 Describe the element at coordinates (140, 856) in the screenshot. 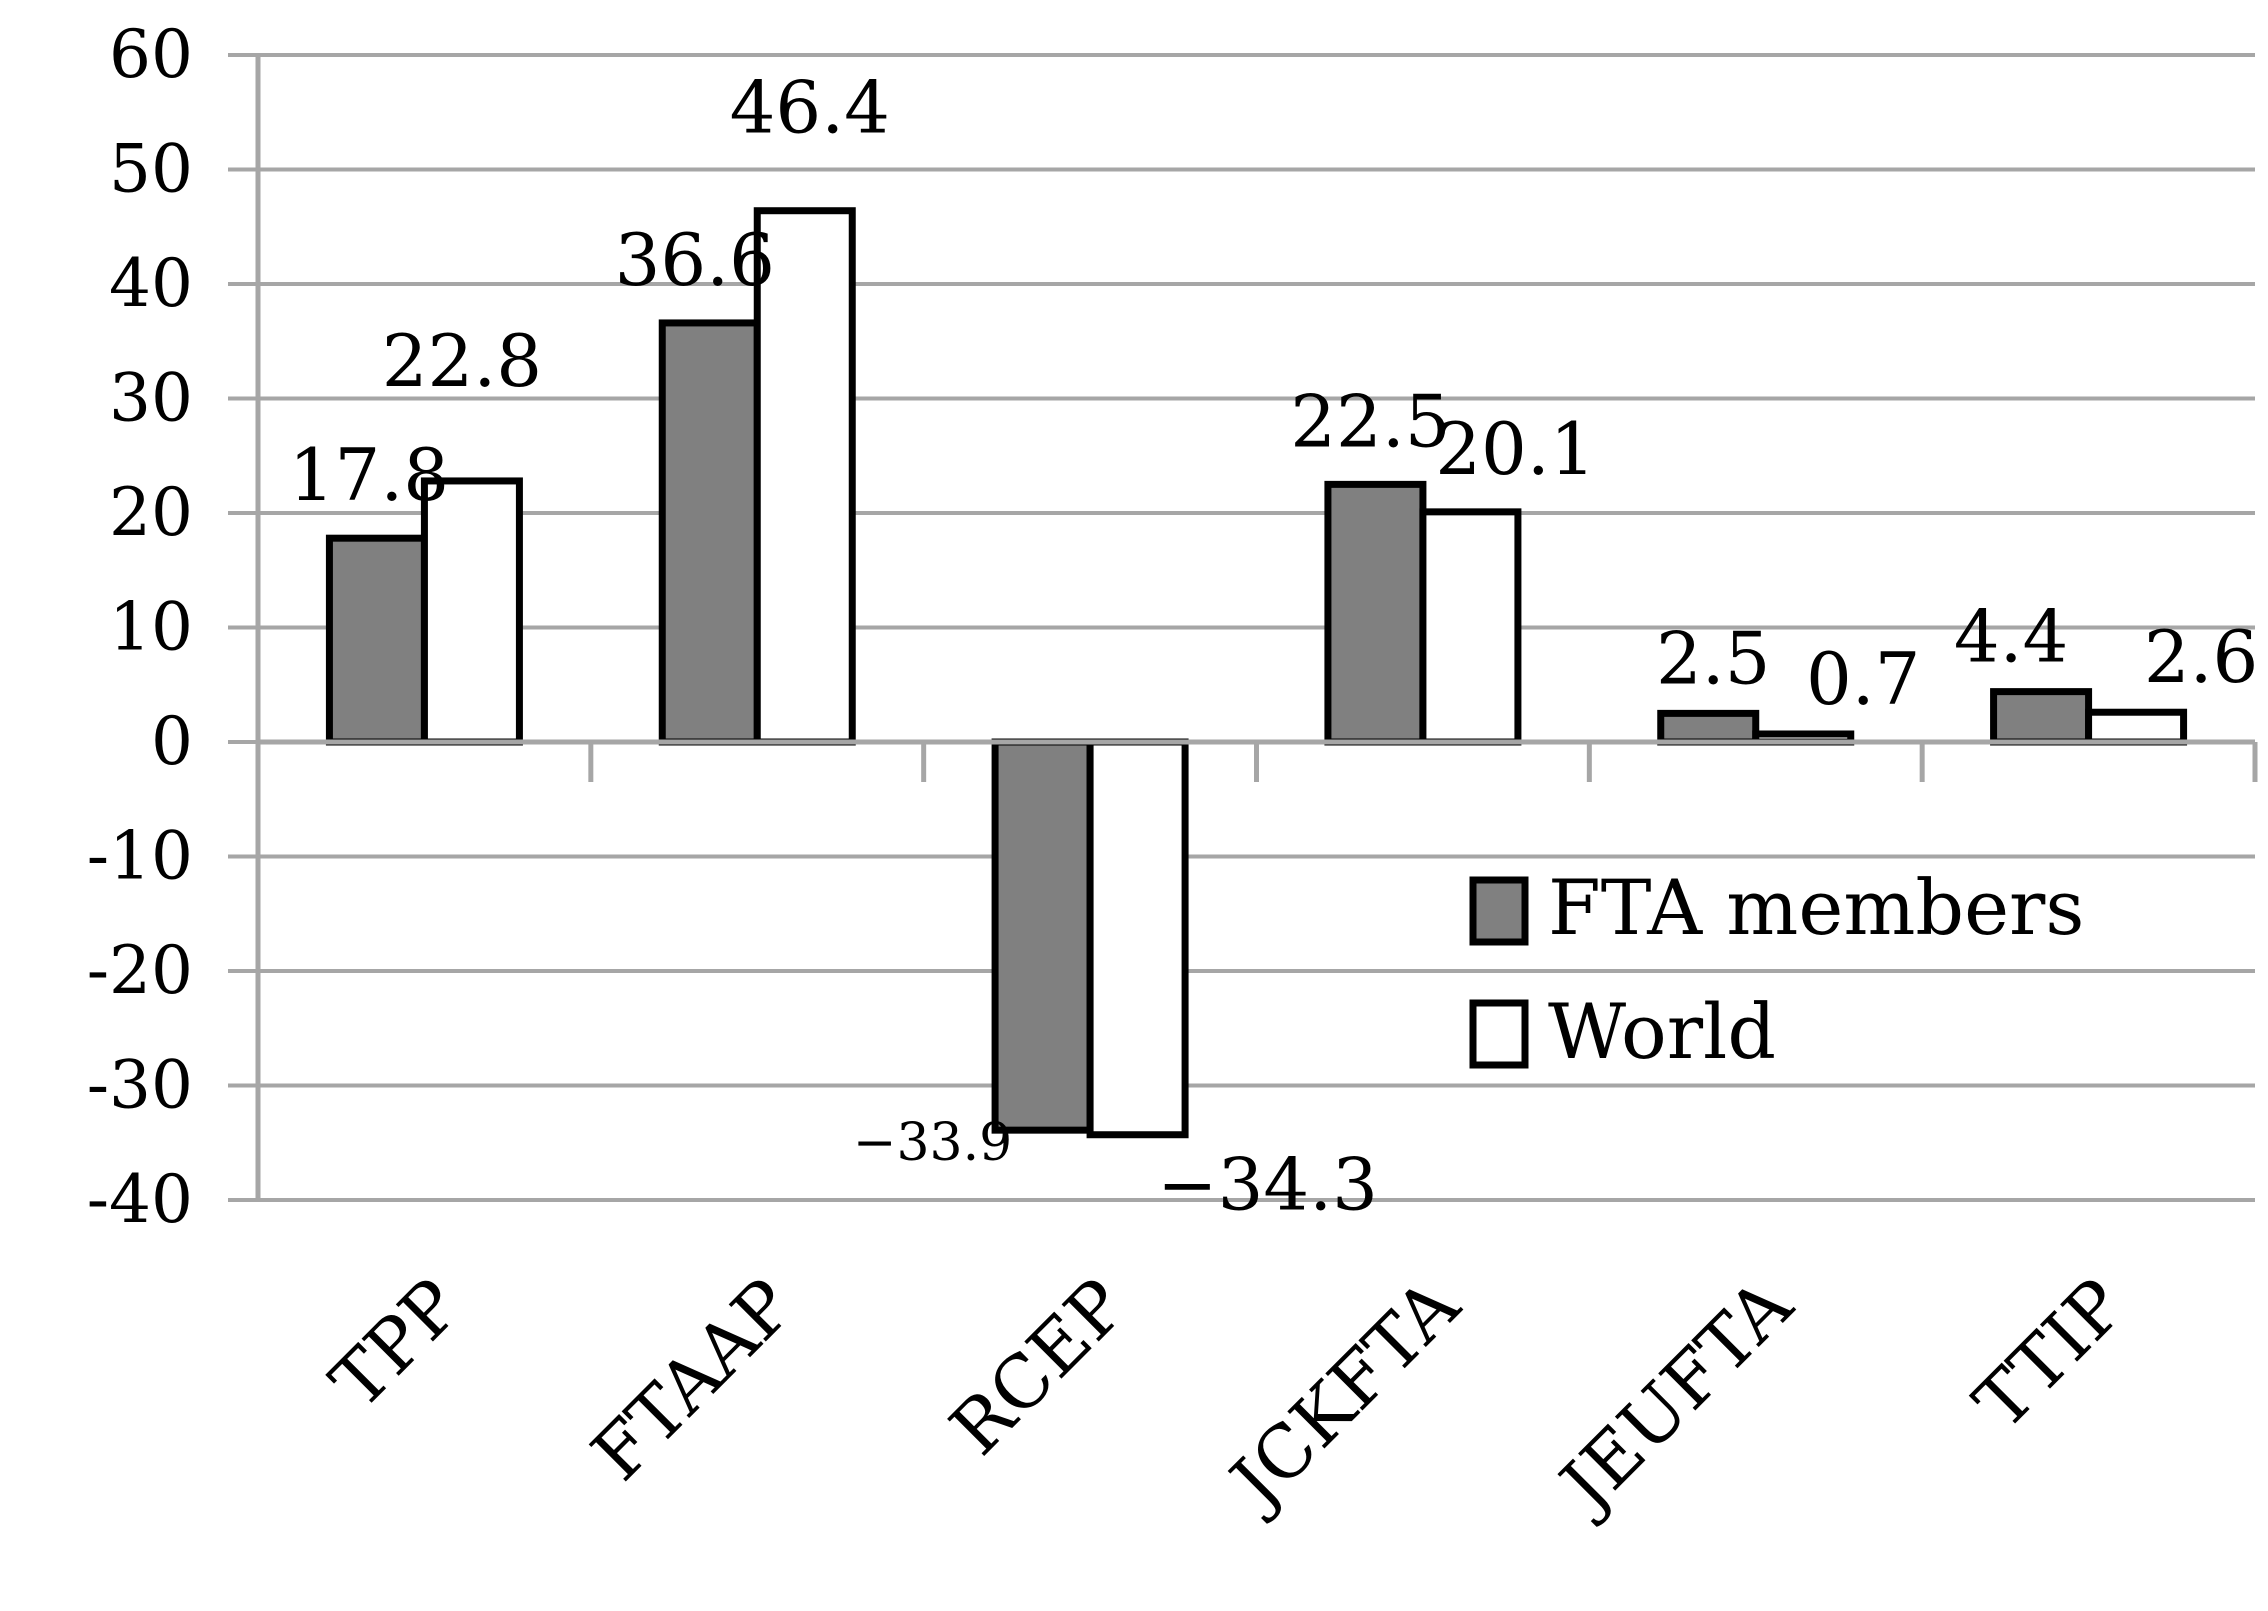

I see `y-tick-label: -10` at that location.